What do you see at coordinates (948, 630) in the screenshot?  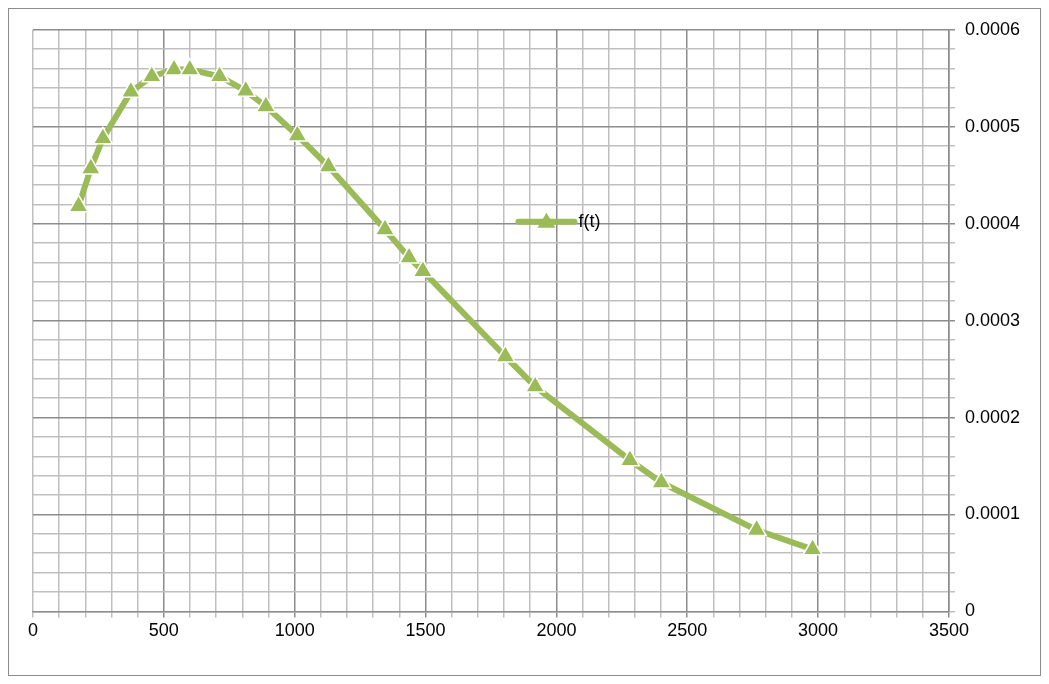 I see `x-tick-label: 3500` at bounding box center [948, 630].